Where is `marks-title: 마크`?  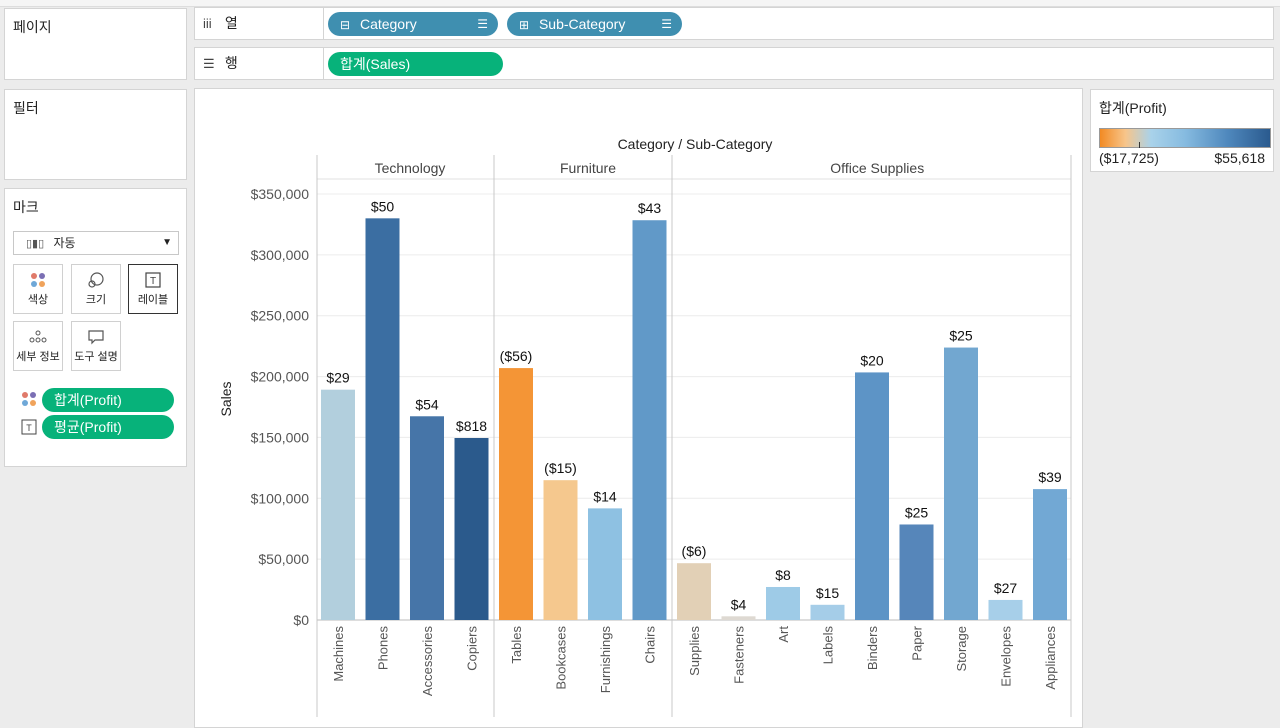 marks-title: 마크 is located at coordinates (26, 207).